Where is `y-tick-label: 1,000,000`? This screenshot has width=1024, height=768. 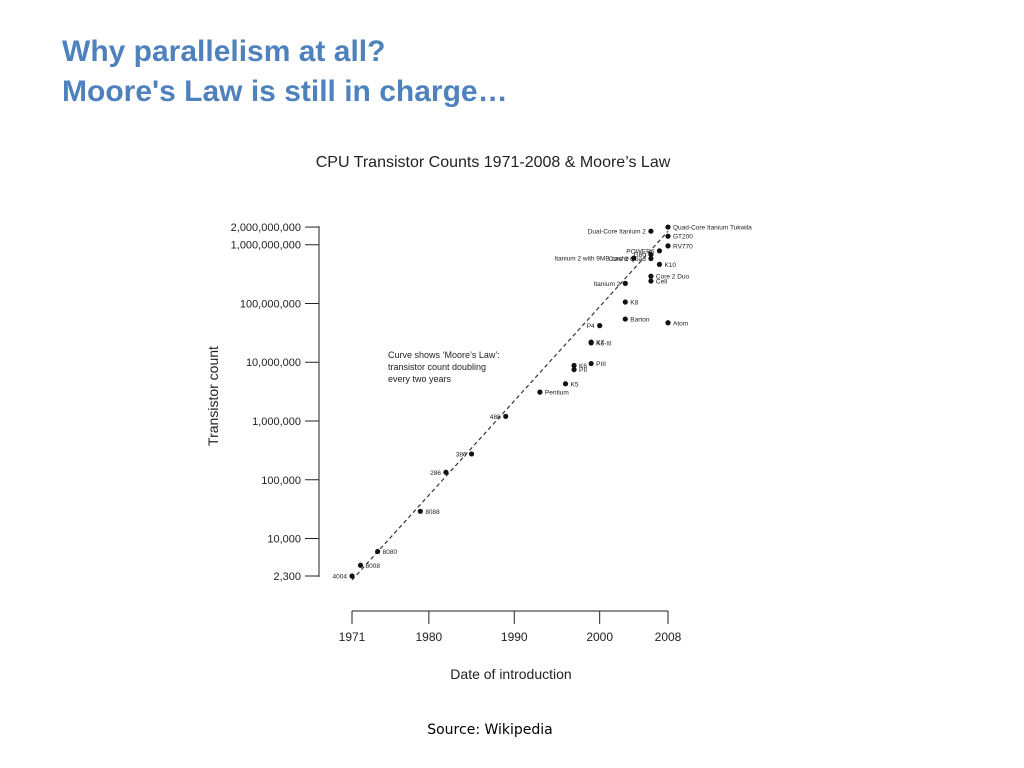
y-tick-label: 1,000,000 is located at coordinates (276, 422).